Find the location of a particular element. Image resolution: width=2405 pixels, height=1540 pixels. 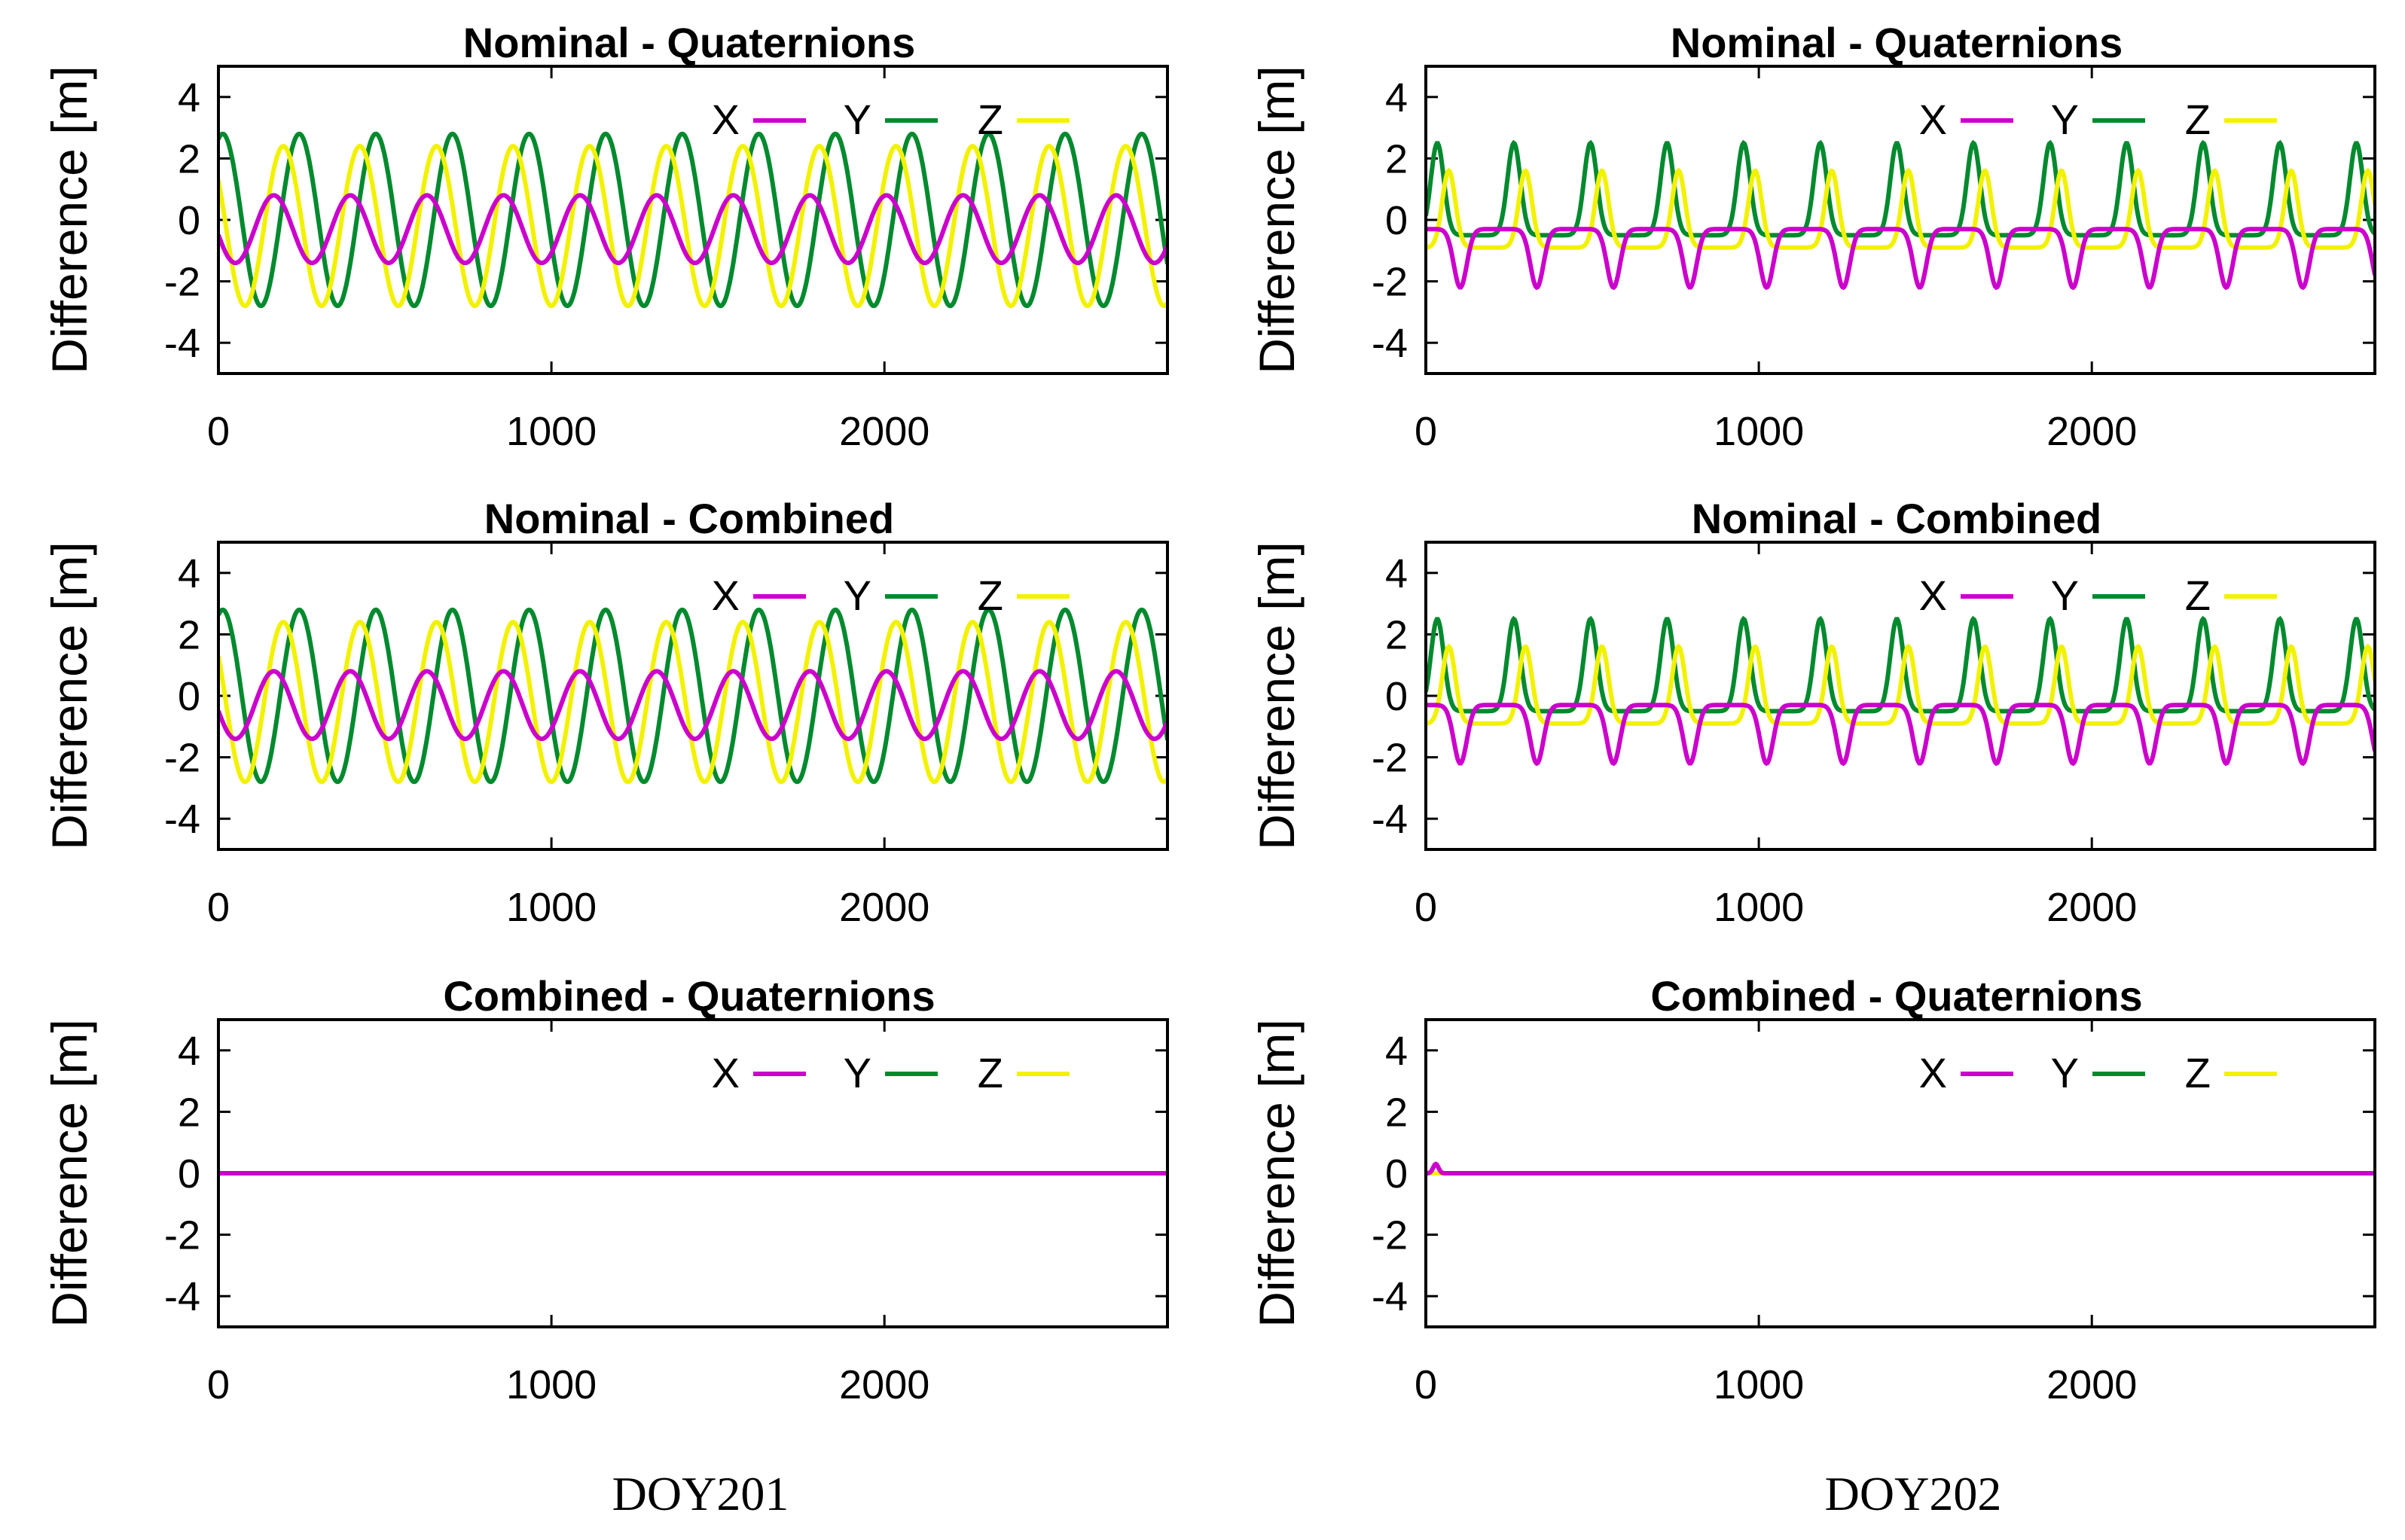

panel-6-legend-label-y: Y is located at coordinates (2065, 1072).